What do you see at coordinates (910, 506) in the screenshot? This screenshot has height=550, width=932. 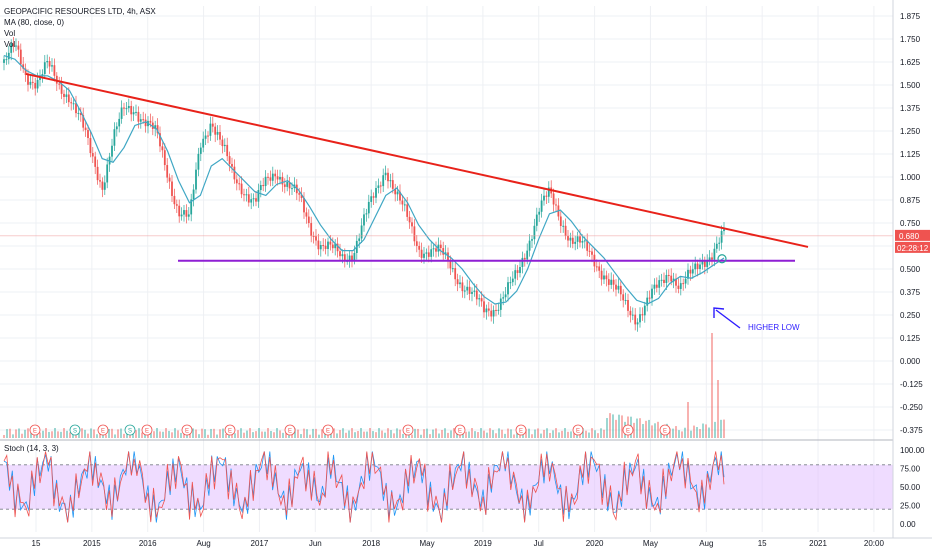 I see `stoch-tick-label: 25.00` at bounding box center [910, 506].